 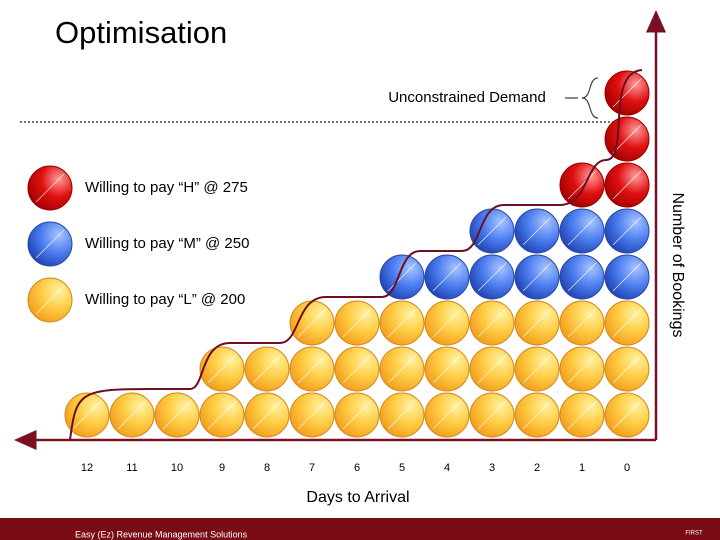 I want to click on x-tick-label: 6, so click(x=357, y=468).